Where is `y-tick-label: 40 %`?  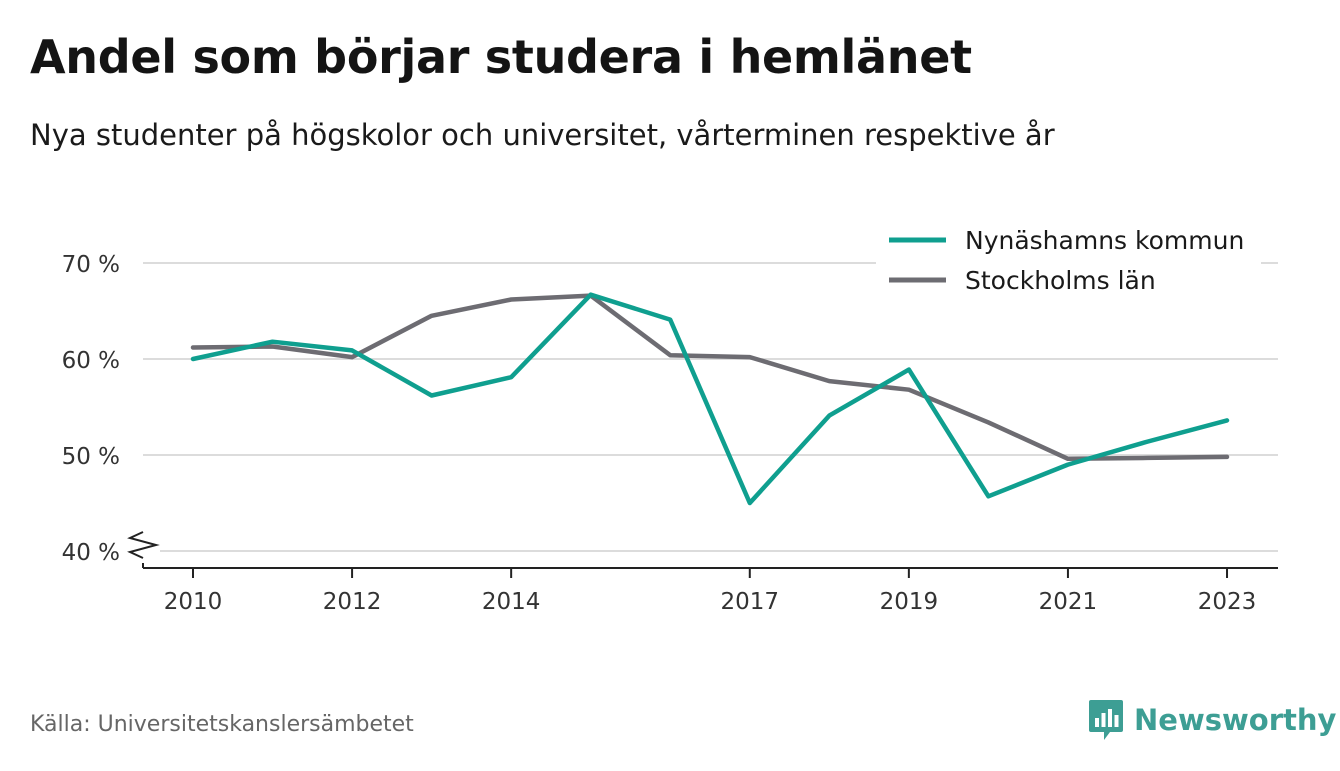
y-tick-label: 40 % is located at coordinates (91, 553).